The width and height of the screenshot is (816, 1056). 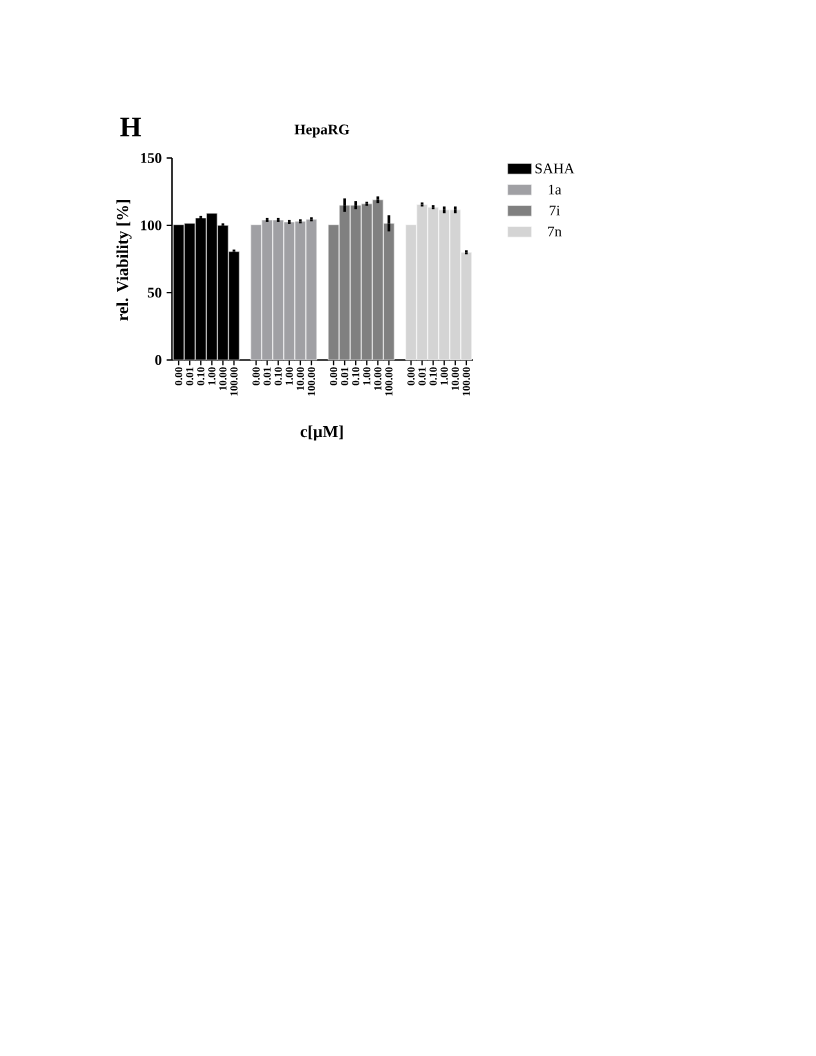 I want to click on chart-title: HepaRG, so click(x=322, y=131).